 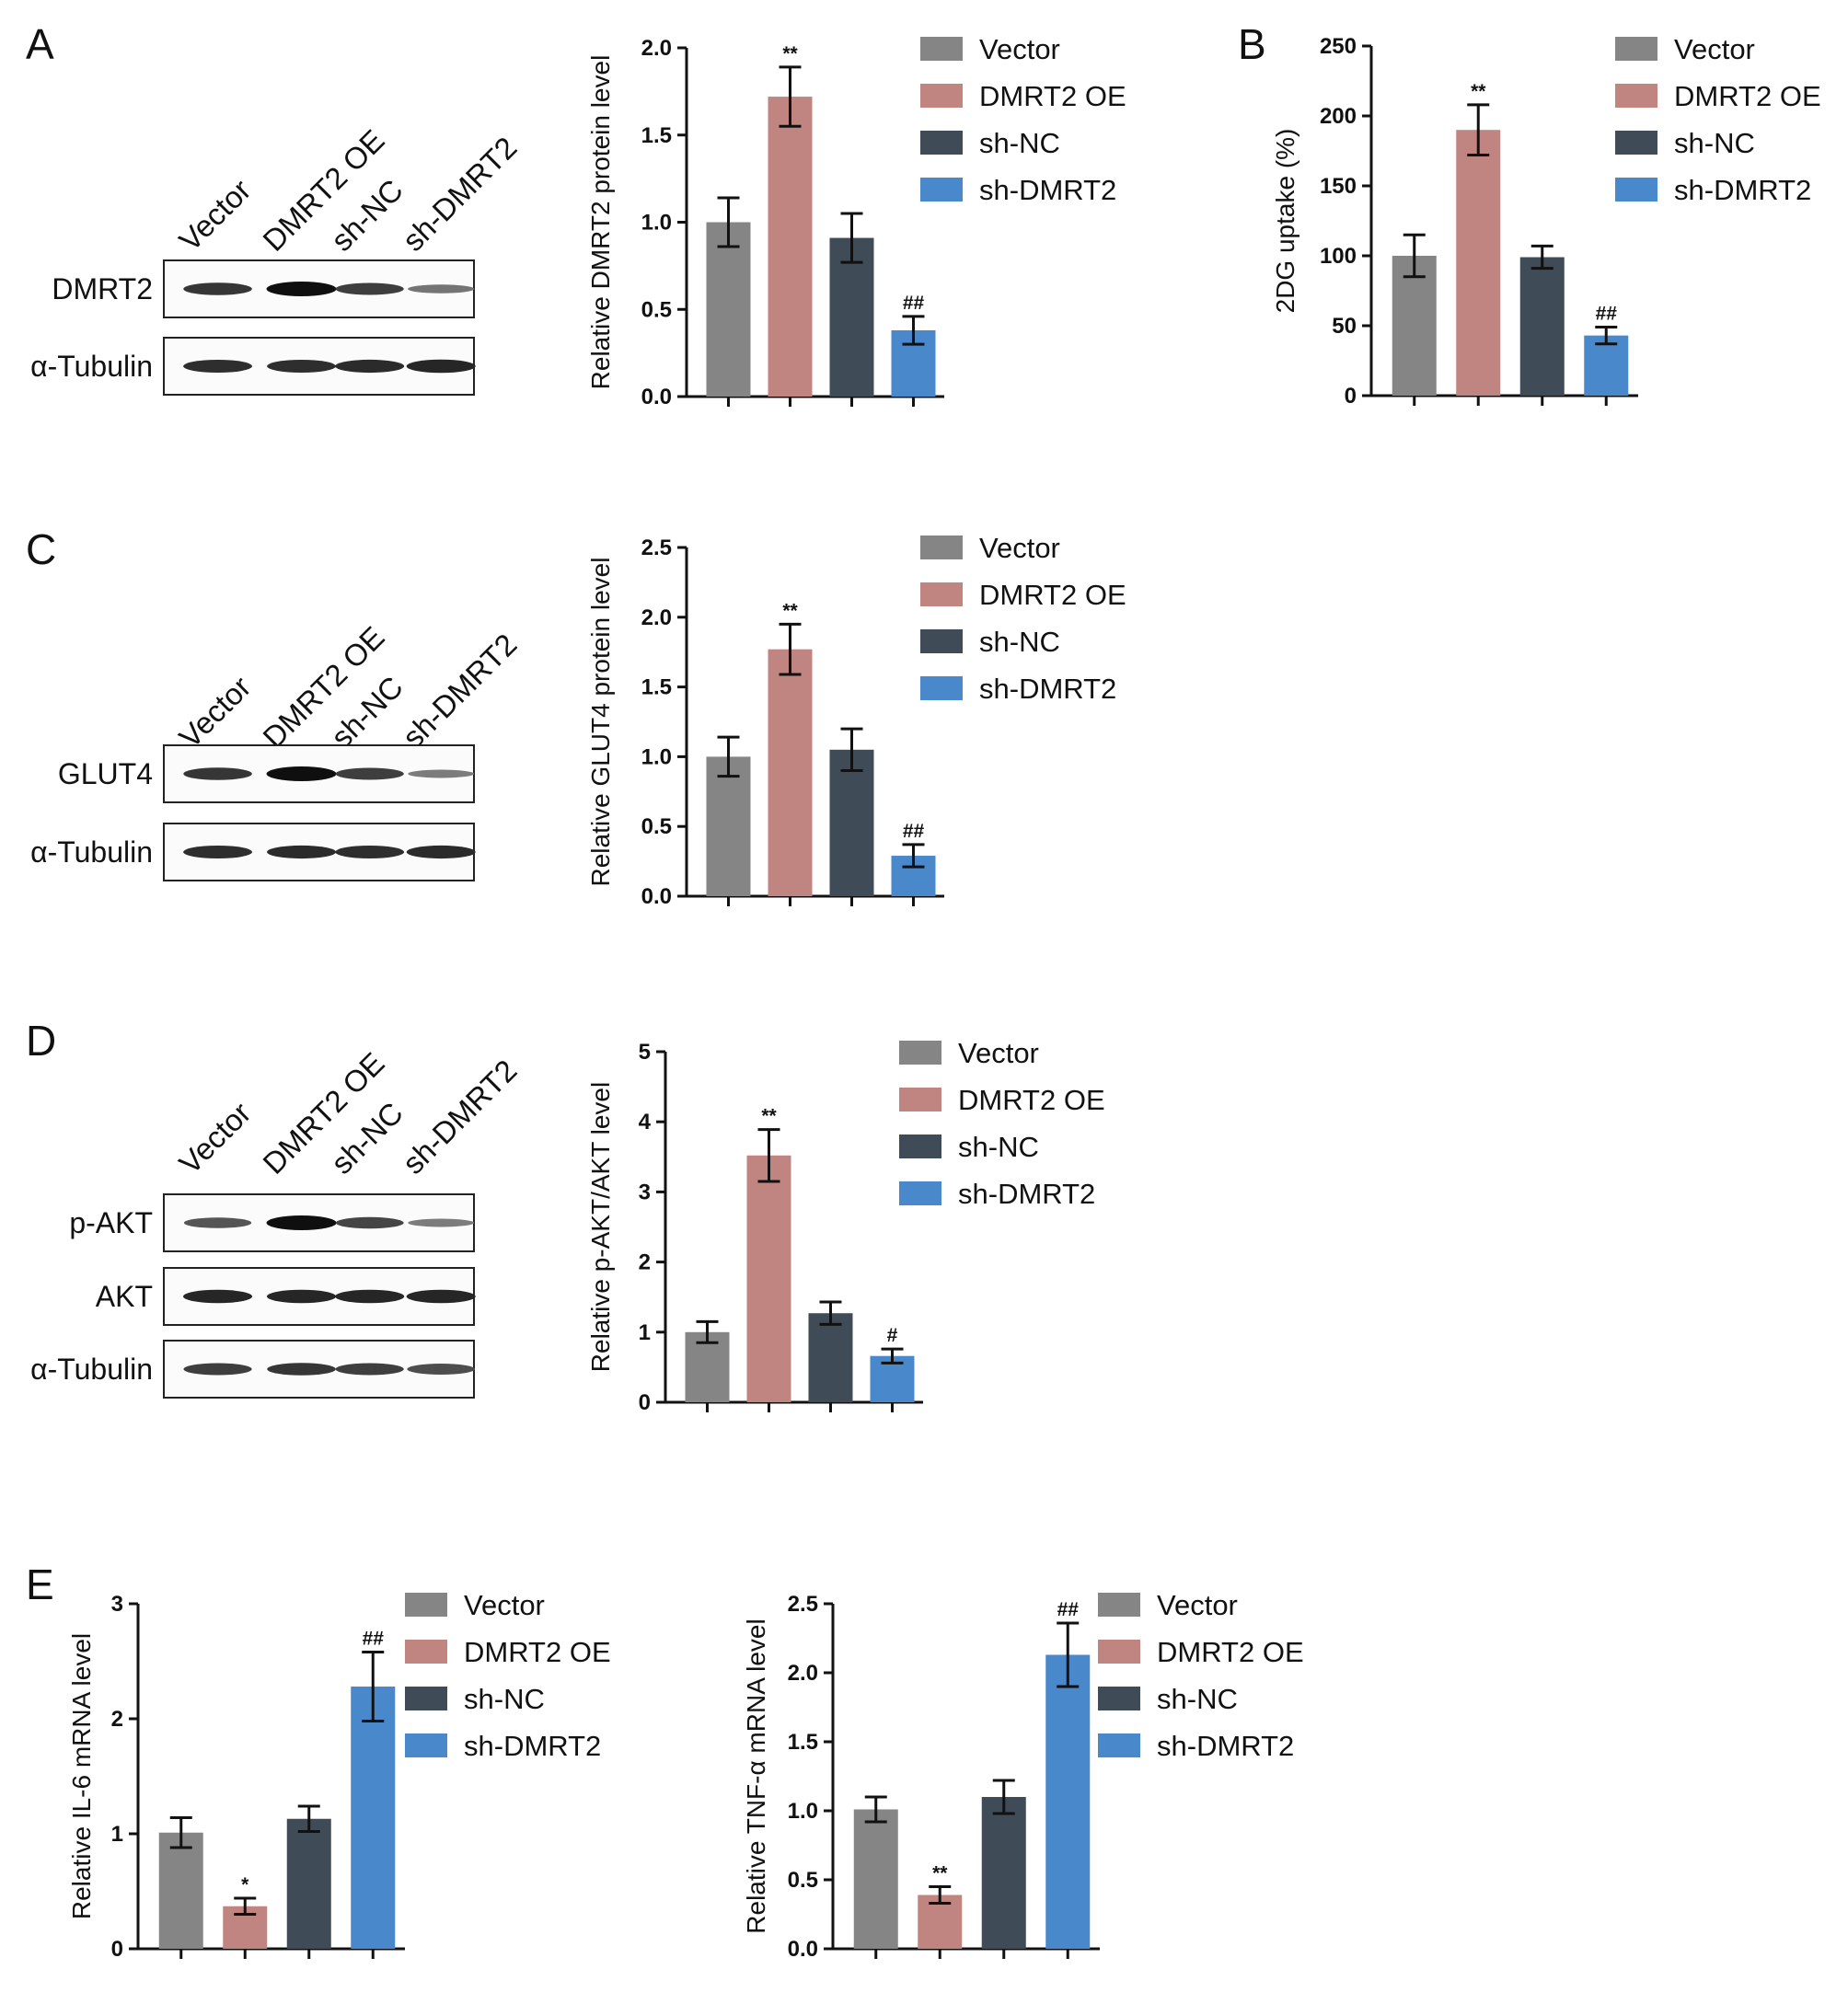 What do you see at coordinates (124, 1296) in the screenshot?
I see `blot-row-label-akt: AKT` at bounding box center [124, 1296].